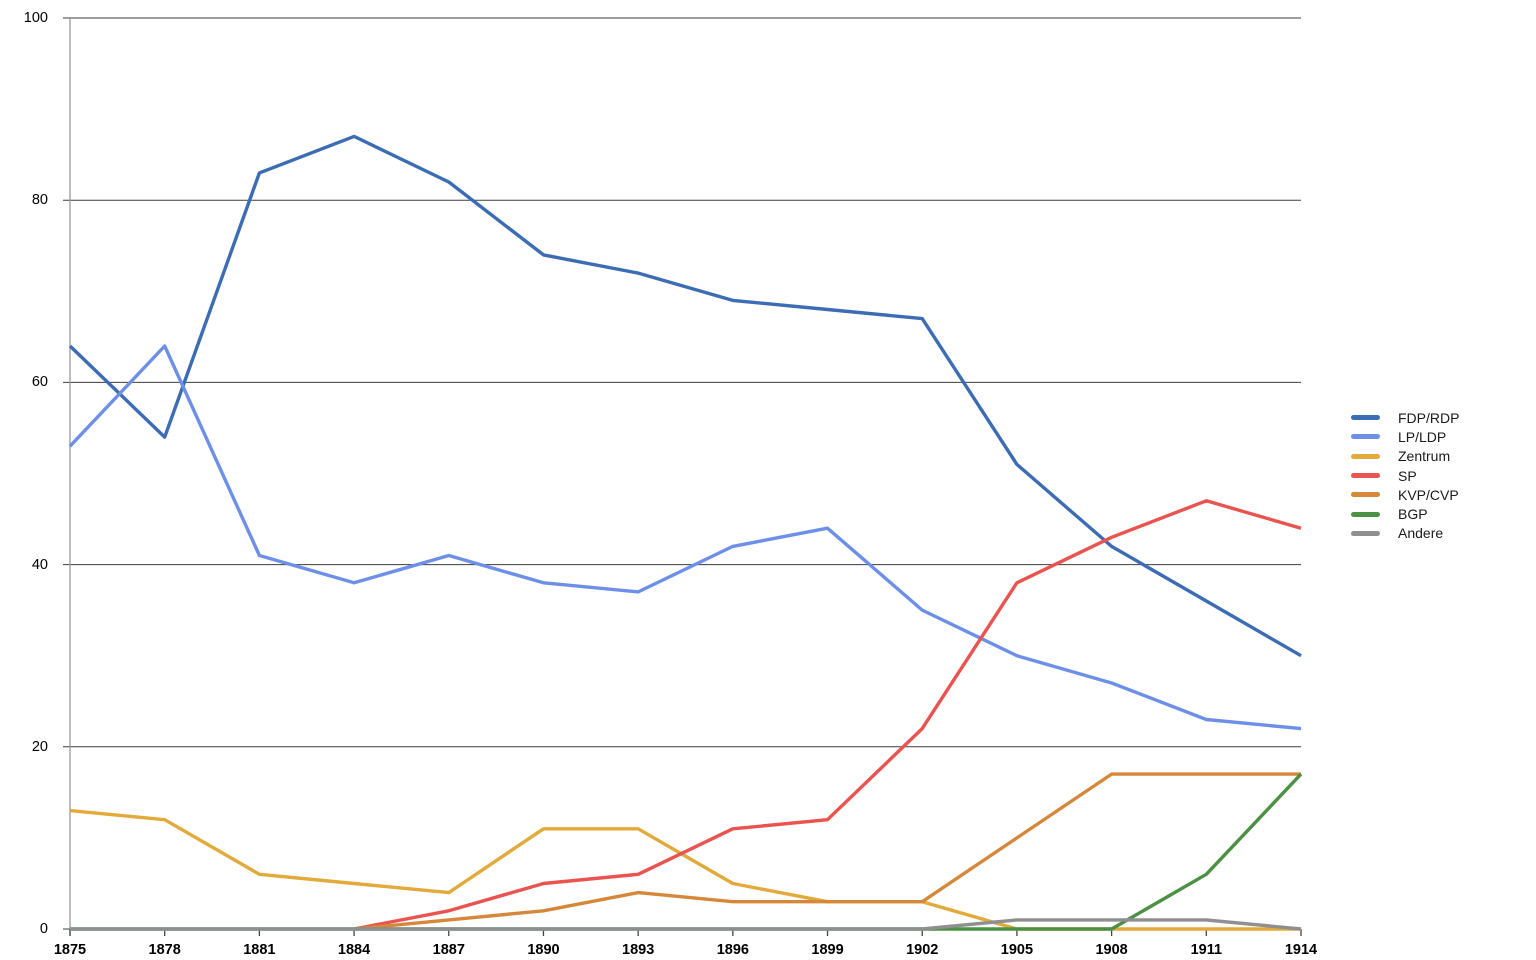 Image resolution: width=1536 pixels, height=960 pixels. I want to click on legend-item: SP, so click(1405, 475).